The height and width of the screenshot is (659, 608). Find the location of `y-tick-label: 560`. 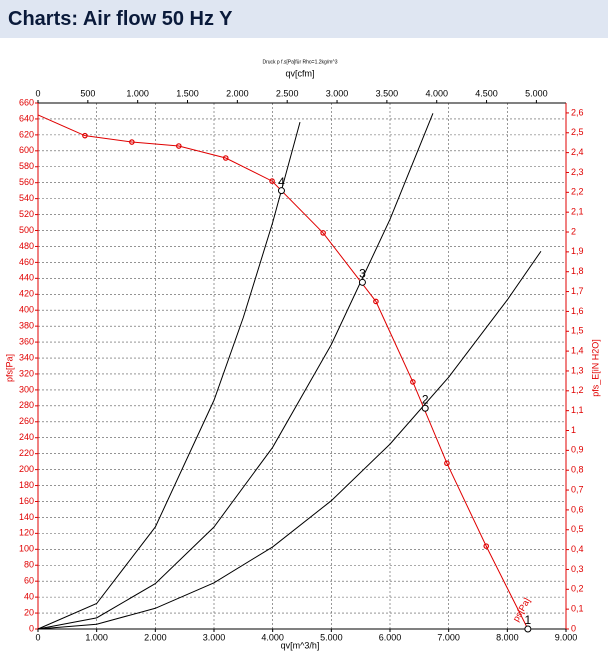

y-tick-label: 560 is located at coordinates (26, 182).